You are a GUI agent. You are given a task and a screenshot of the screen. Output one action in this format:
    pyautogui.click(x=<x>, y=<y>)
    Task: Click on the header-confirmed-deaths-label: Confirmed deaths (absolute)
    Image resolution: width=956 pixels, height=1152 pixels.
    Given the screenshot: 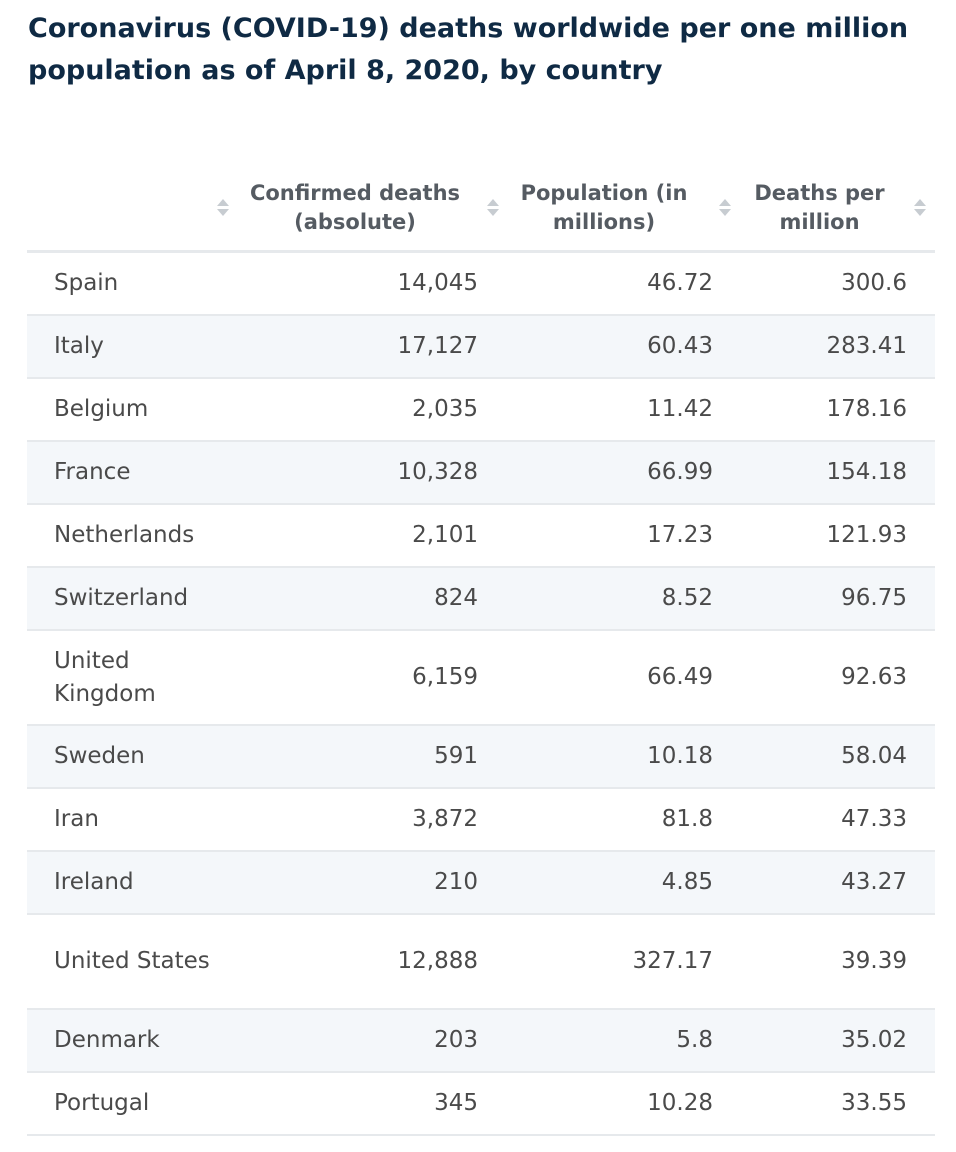 What is the action you would take?
    pyautogui.click(x=355, y=207)
    